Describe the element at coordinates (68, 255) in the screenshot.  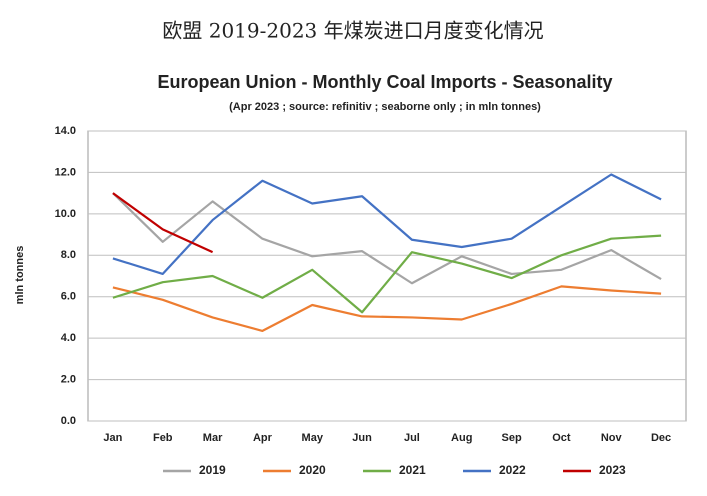
I see `y-tick-label: 8.0` at that location.